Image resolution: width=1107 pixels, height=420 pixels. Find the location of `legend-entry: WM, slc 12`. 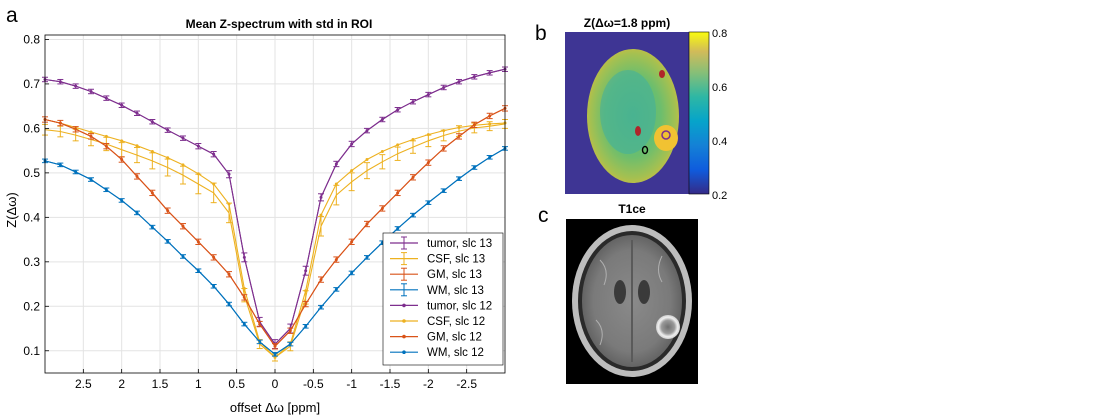

legend-entry: WM, slc 12 is located at coordinates (437, 353).